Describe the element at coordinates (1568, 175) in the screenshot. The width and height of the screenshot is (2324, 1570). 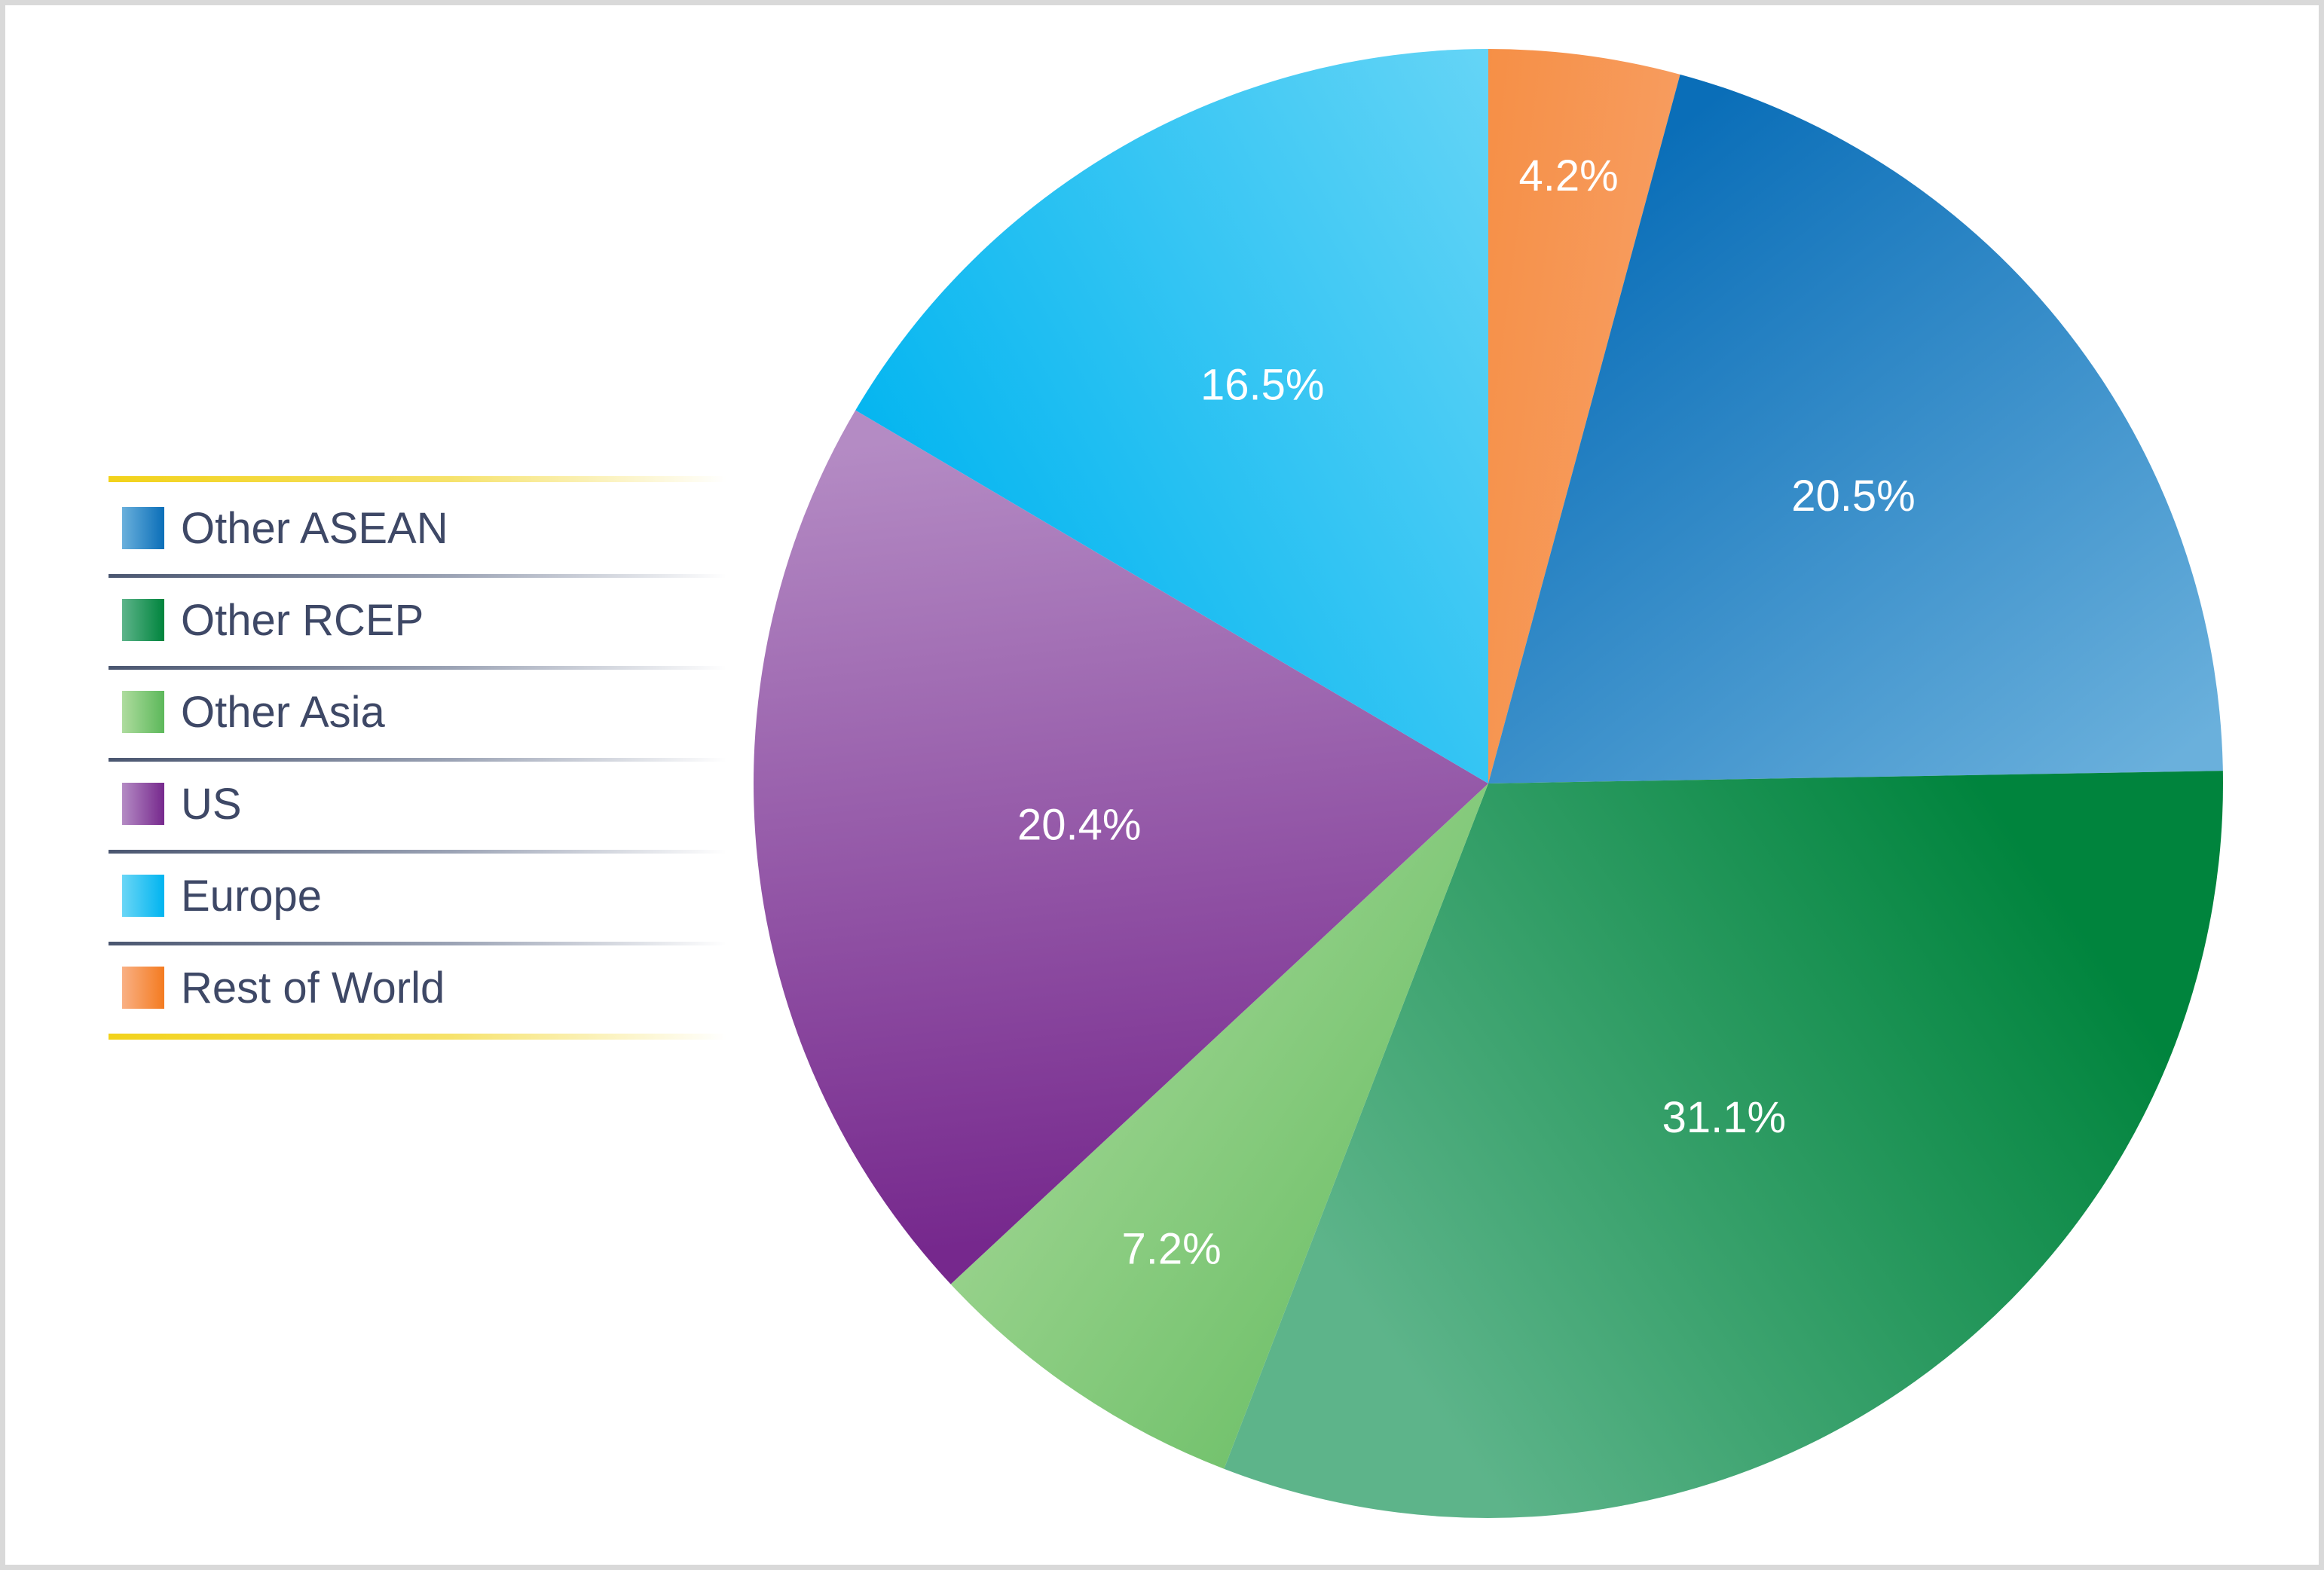
I see `slice-label-rest-of-world: 4.2%` at that location.